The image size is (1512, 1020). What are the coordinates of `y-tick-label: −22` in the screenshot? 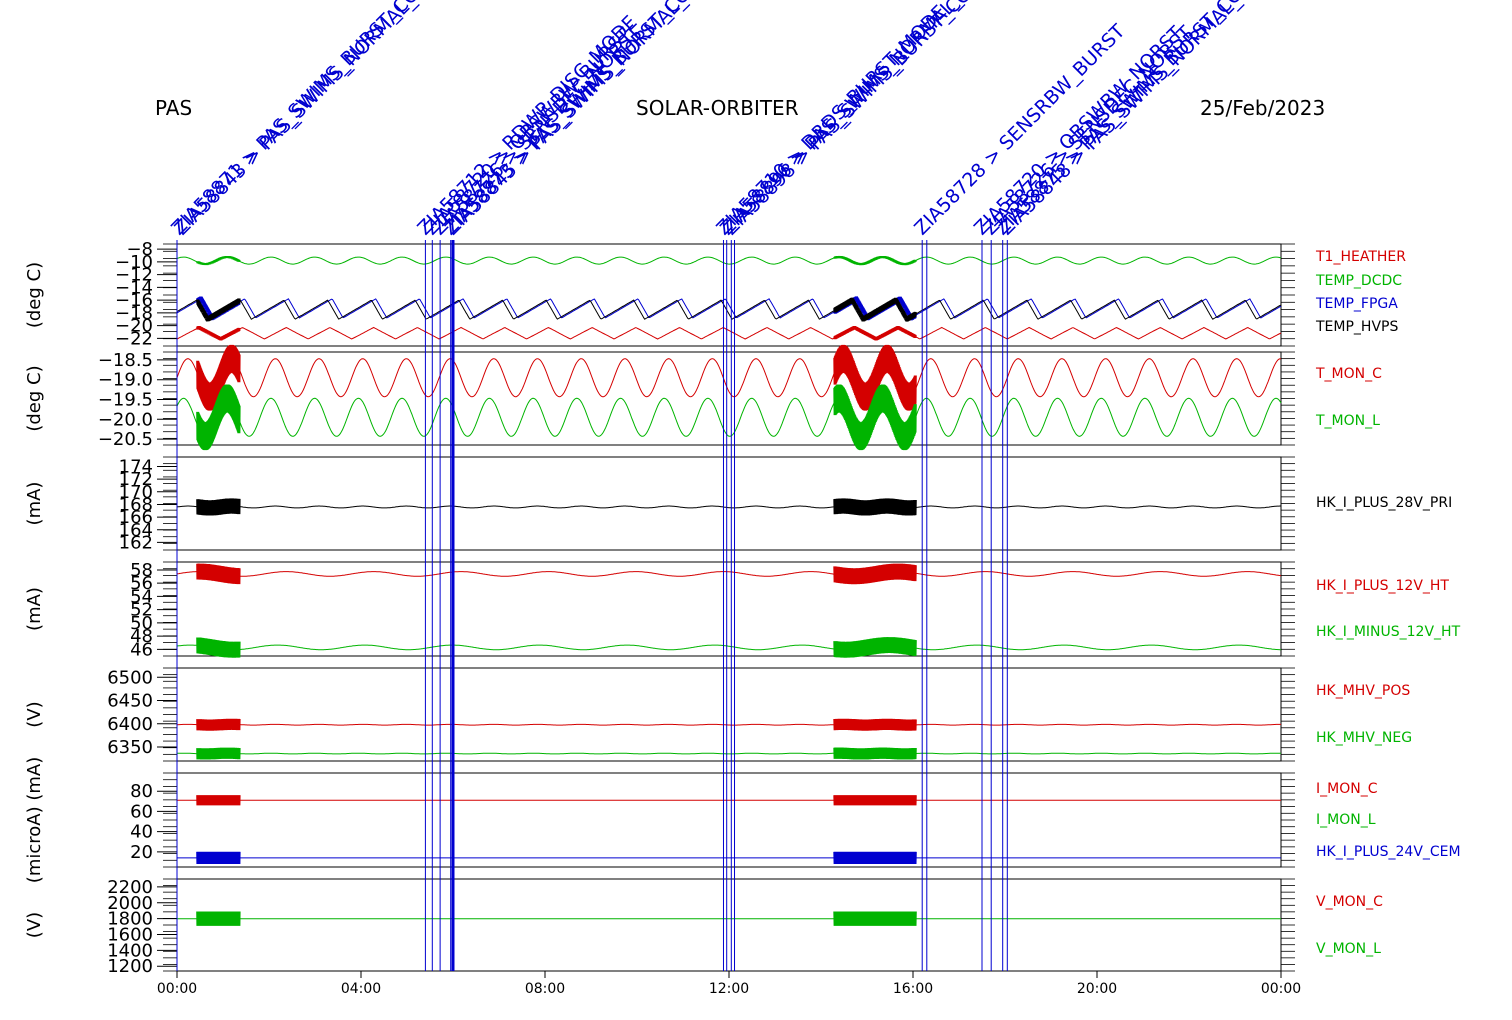 It's located at (134, 338).